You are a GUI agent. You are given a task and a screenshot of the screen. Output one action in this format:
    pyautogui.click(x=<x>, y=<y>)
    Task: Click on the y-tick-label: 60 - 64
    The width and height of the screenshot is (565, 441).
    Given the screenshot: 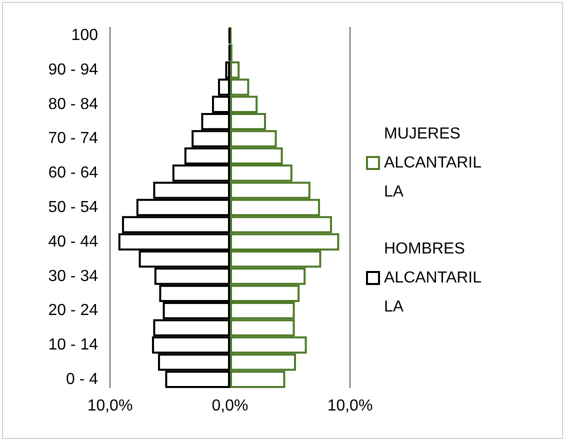 What is the action you would take?
    pyautogui.click(x=73, y=173)
    